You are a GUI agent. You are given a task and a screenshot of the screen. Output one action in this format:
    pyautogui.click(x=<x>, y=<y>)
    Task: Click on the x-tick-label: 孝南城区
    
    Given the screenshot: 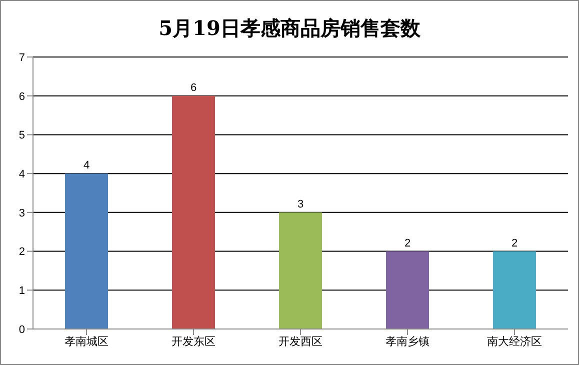 What is the action you would take?
    pyautogui.click(x=86, y=341)
    